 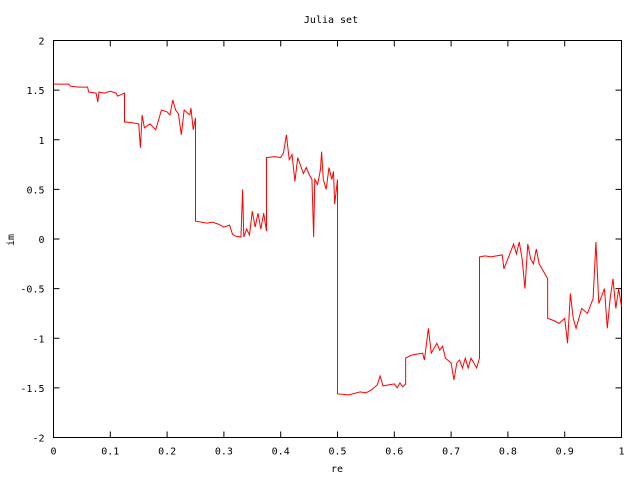 I want to click on y-tick-label: 0.5, so click(x=35, y=190).